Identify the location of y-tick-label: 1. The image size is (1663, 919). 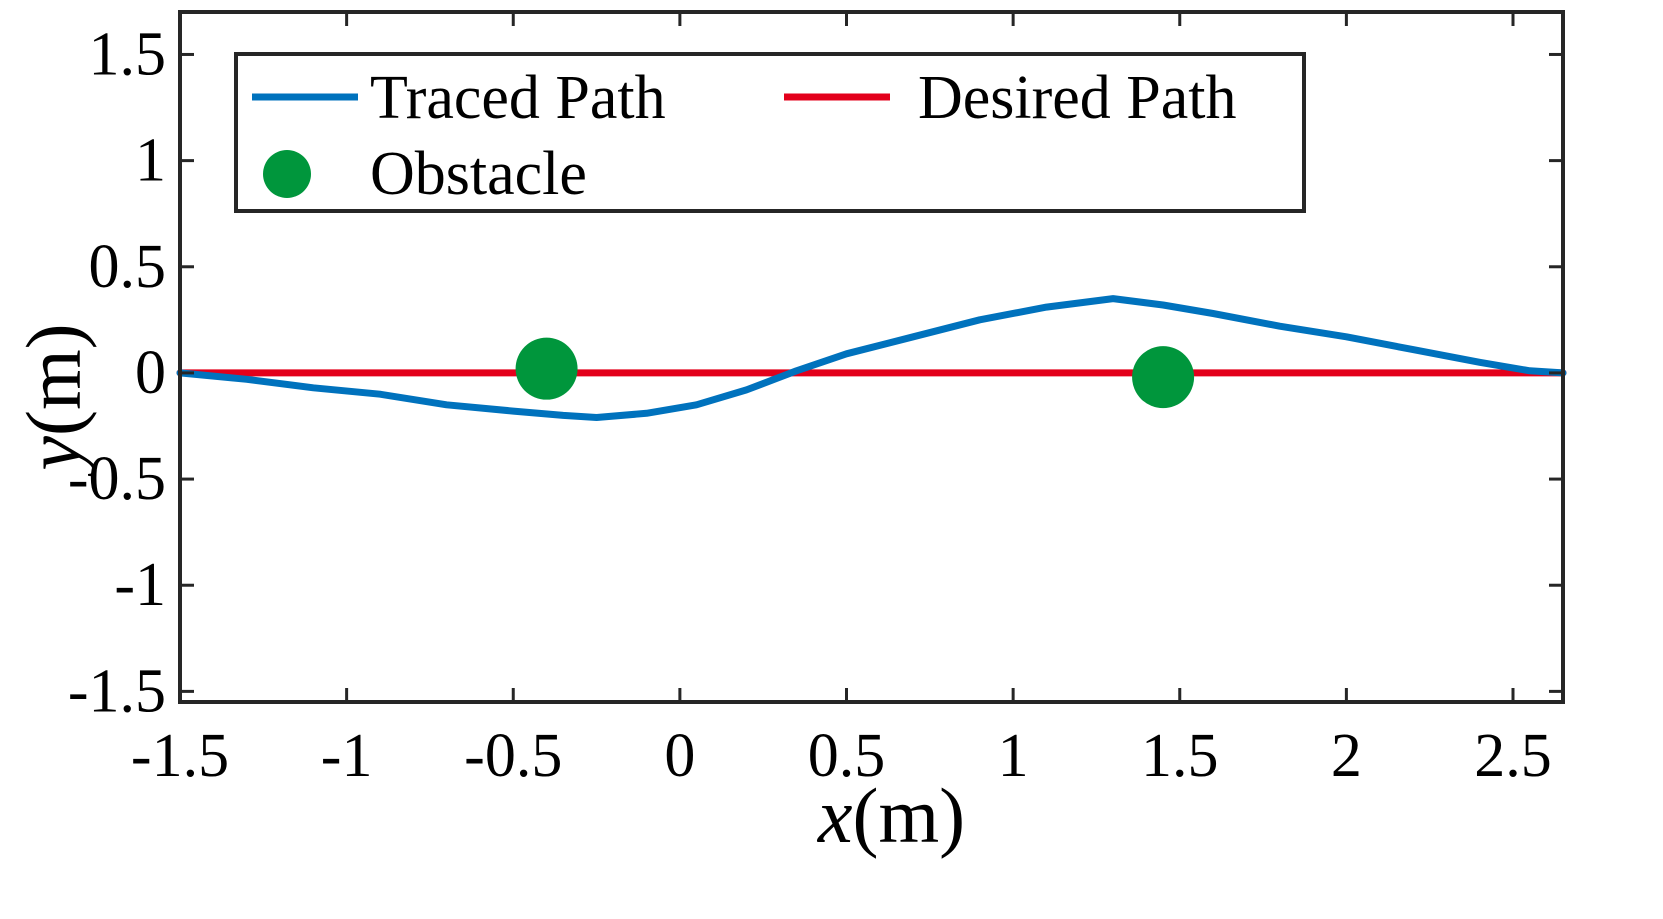
(150, 161).